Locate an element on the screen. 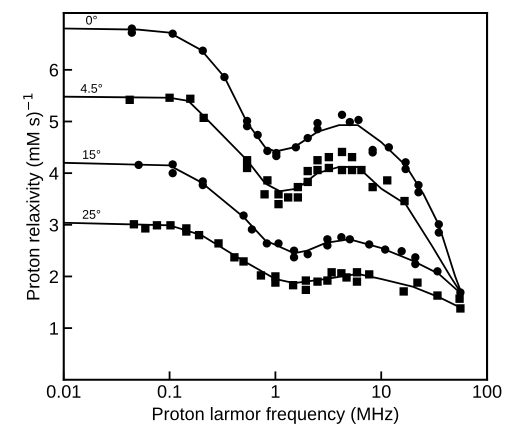  y-tick-label: 3 is located at coordinates (54, 225).